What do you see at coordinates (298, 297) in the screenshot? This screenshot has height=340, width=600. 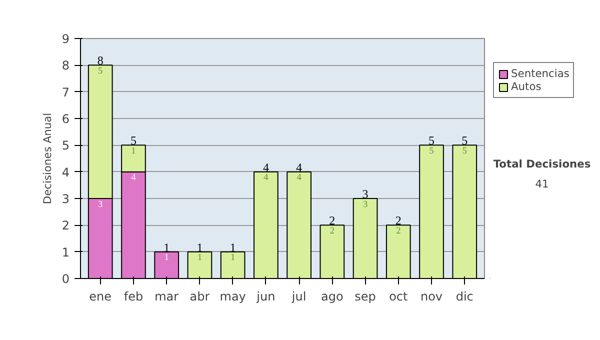 I see `x-tick-label: jul` at bounding box center [298, 297].